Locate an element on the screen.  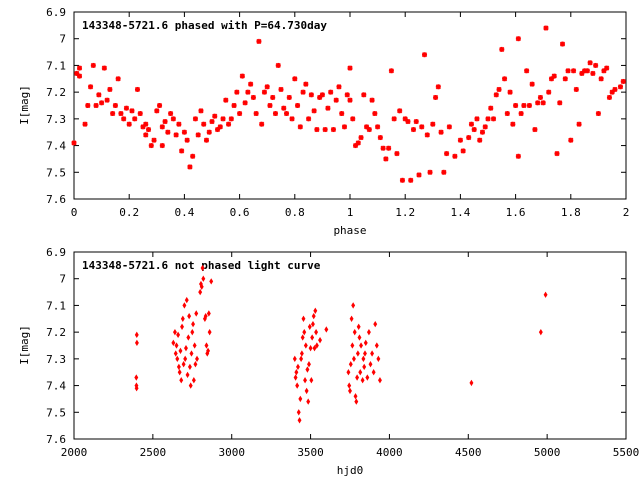
x-tick-label: 5500 is located at coordinates (626, 452).